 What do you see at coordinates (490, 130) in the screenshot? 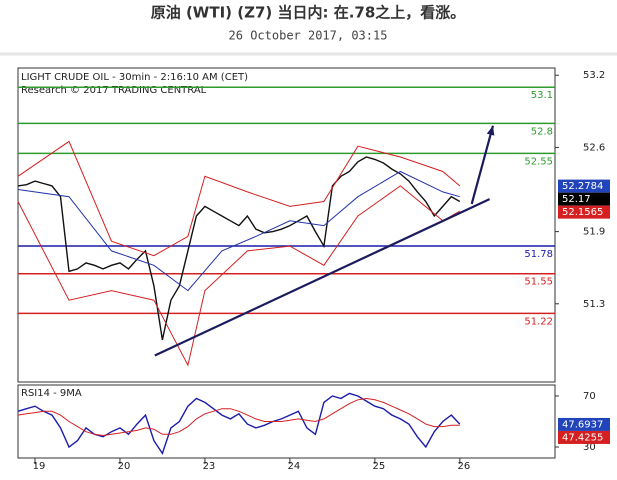
I see `arrow-head` at bounding box center [490, 130].